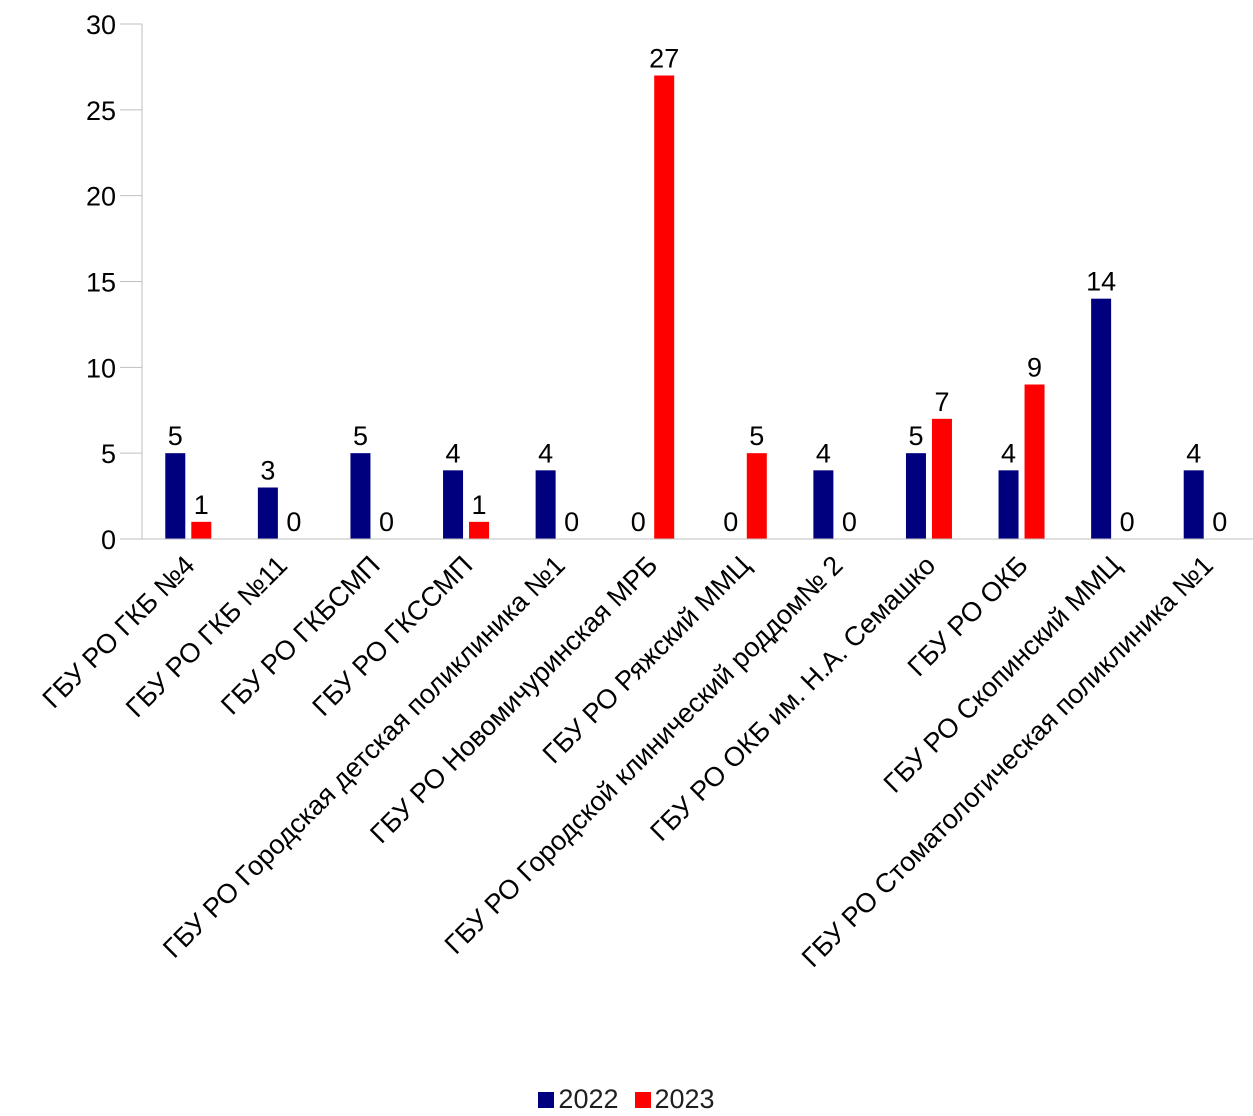 The width and height of the screenshot is (1253, 1116). What do you see at coordinates (101, 25) in the screenshot?
I see `y-tick-label: 30` at bounding box center [101, 25].